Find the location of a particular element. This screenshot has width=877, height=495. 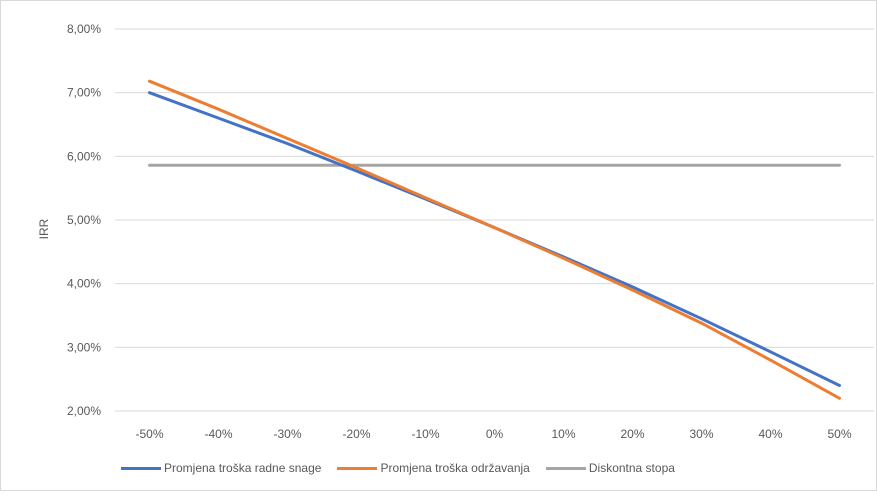

y-tick-label: 7,00% is located at coordinates (84, 93).